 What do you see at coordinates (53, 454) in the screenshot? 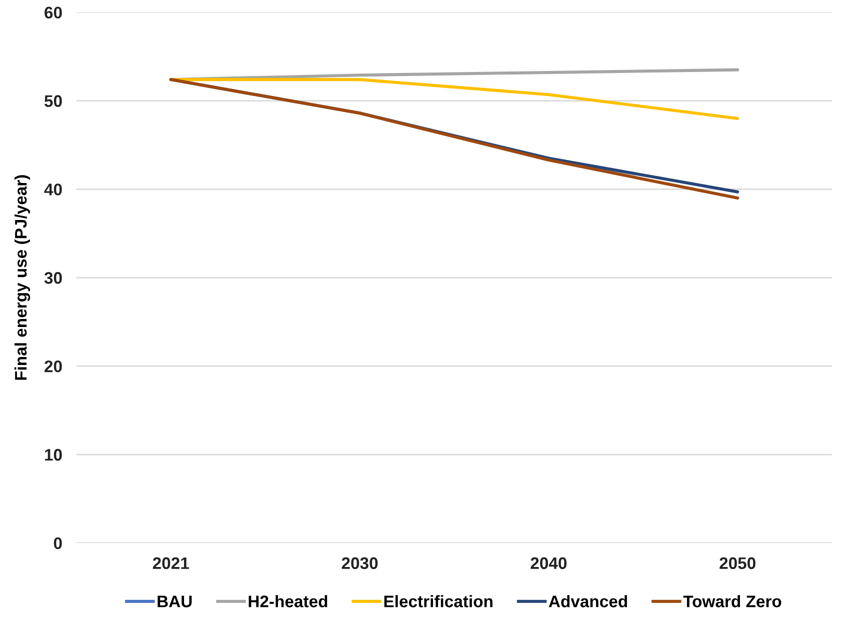
I see `y-tick-label: 10` at bounding box center [53, 454].